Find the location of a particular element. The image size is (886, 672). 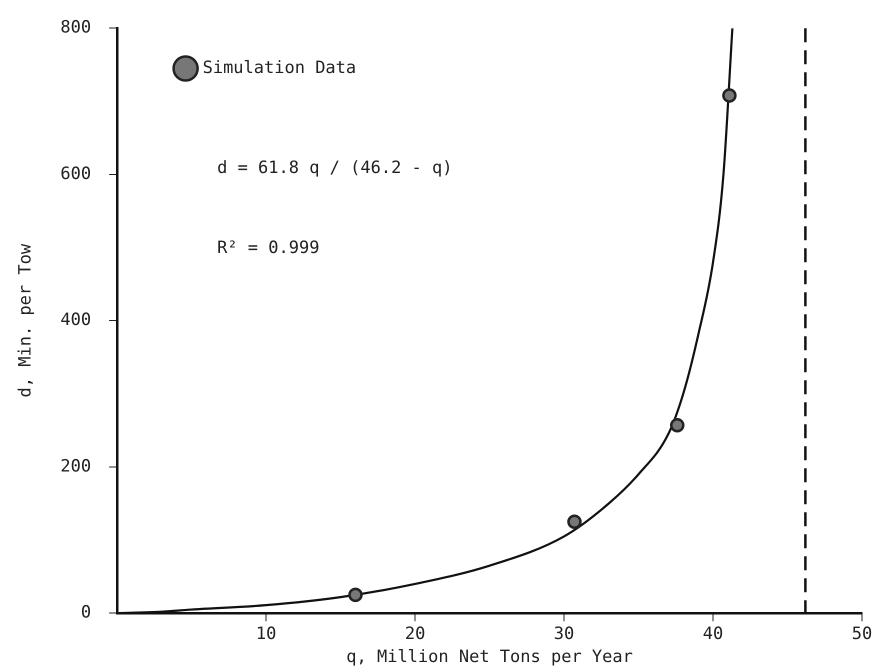

x-tick-label: 30 is located at coordinates (564, 634).